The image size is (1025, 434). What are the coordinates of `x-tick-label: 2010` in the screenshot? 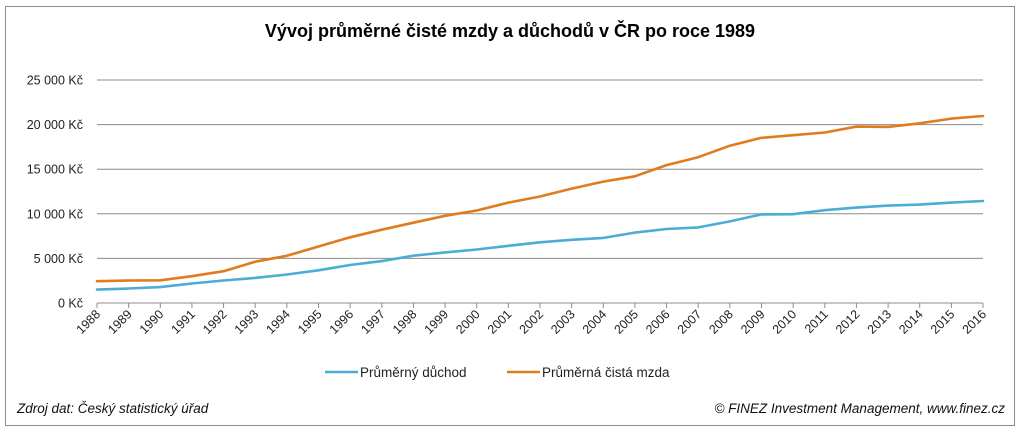 It's located at (785, 322).